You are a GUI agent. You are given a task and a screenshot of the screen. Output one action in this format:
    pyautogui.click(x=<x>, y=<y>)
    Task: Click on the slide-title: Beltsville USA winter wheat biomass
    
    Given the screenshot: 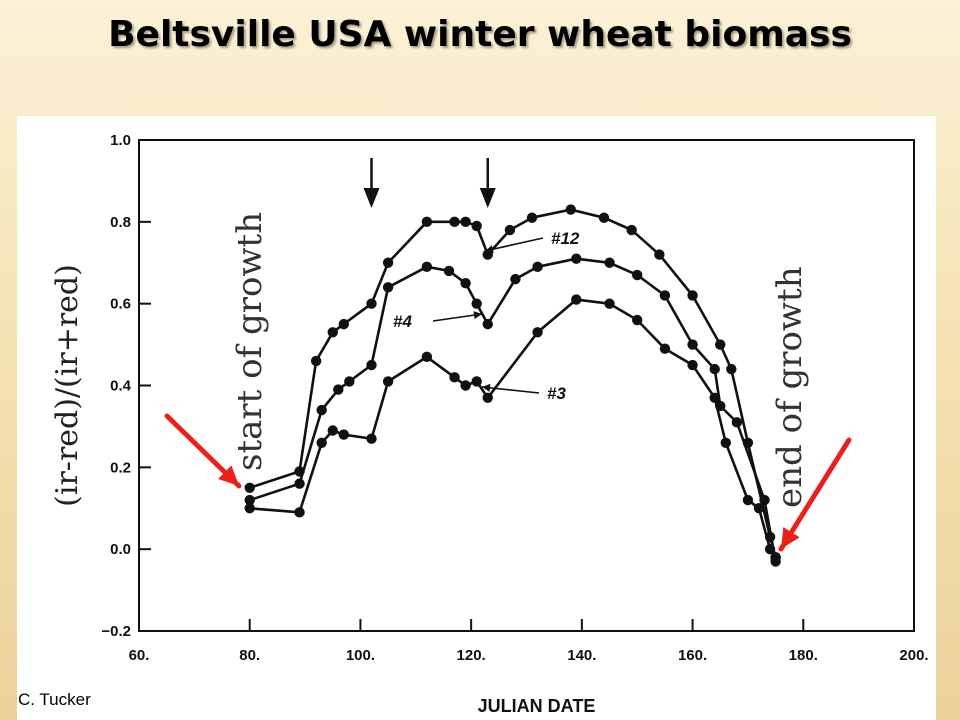 What is the action you would take?
    pyautogui.click(x=480, y=34)
    